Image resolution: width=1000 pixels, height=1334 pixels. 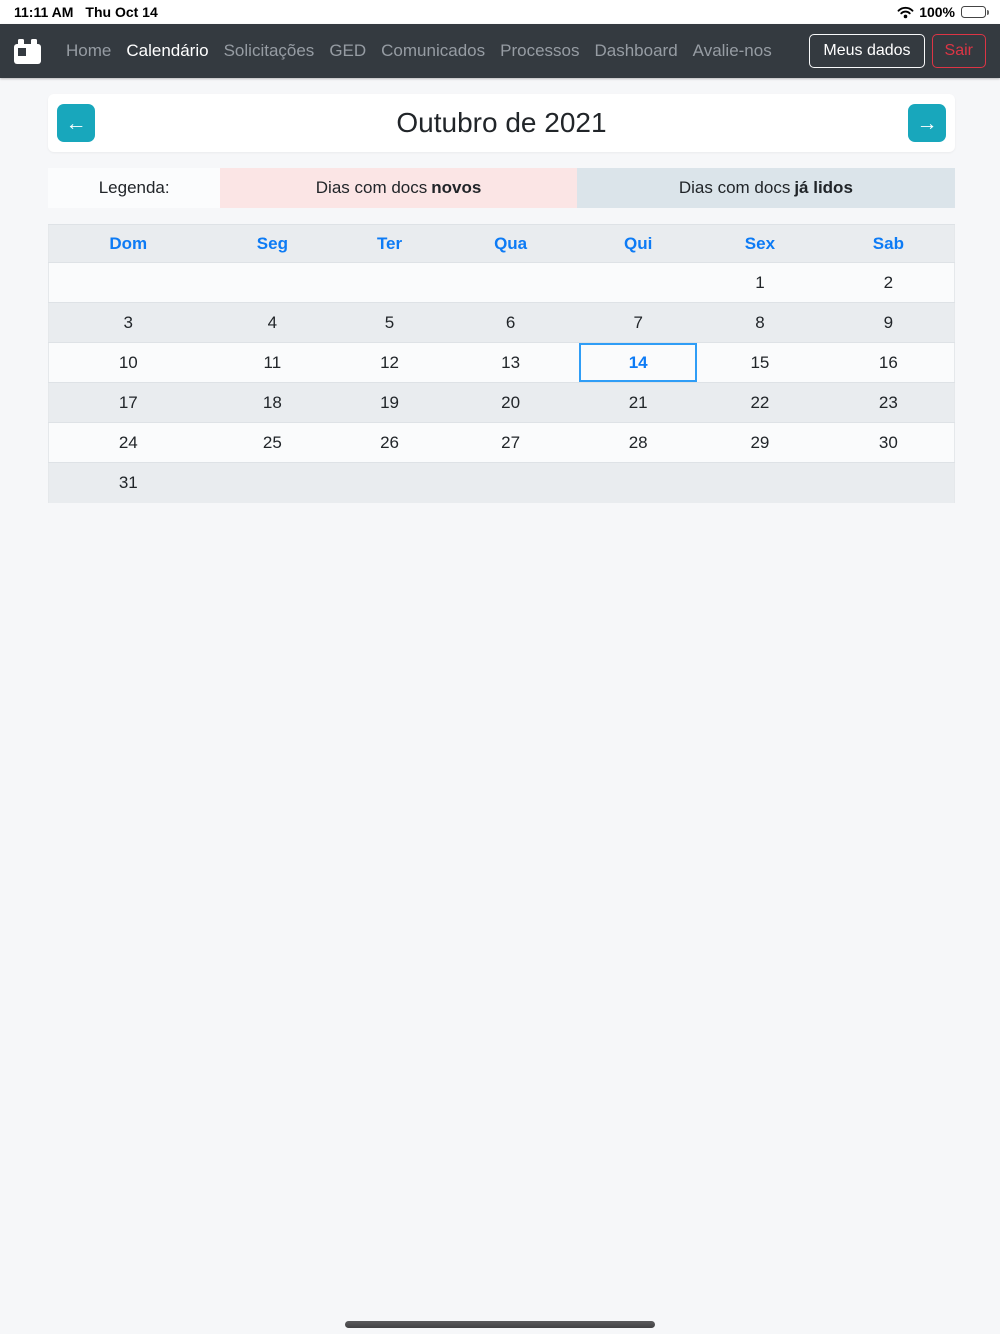 I want to click on calendar-day-cell: 21, so click(x=638, y=402).